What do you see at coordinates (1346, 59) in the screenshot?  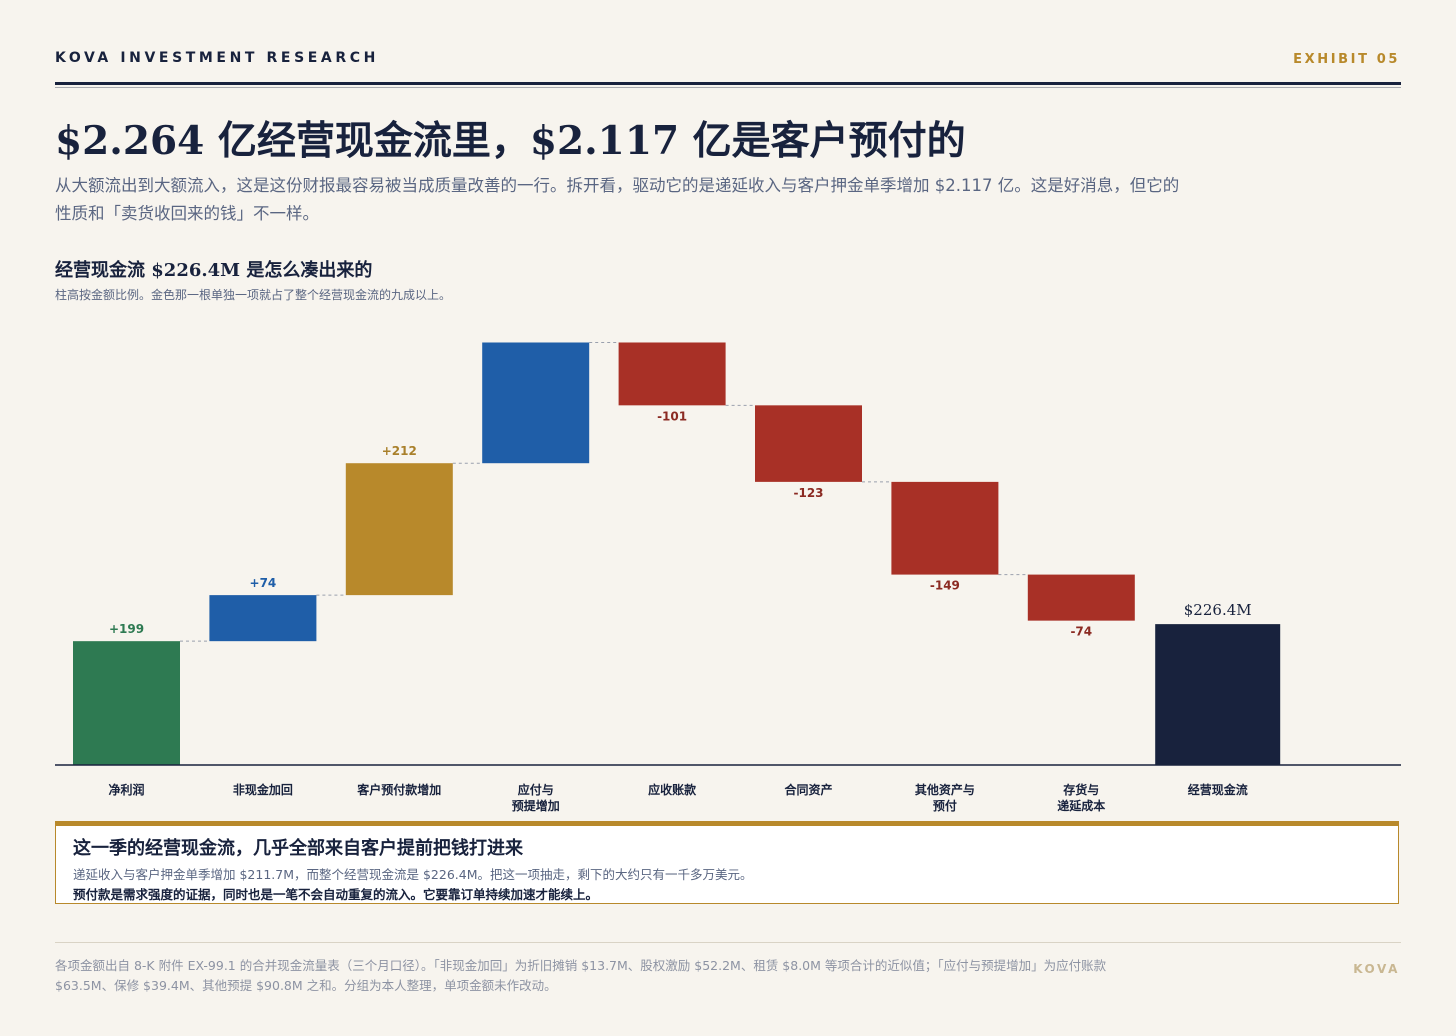 I see `exhibit-number: EXHIBIT 05` at bounding box center [1346, 59].